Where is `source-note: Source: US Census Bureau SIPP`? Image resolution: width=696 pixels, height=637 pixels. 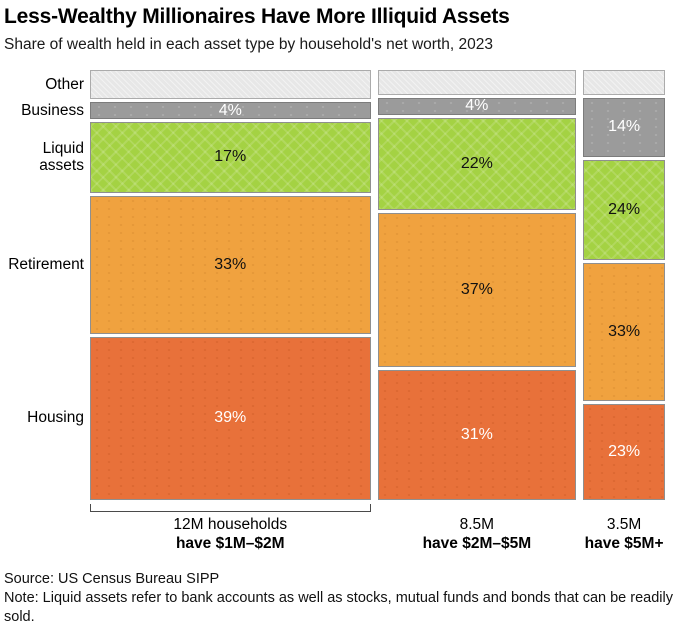 source-note: Source: US Census Bureau SIPP is located at coordinates (112, 579).